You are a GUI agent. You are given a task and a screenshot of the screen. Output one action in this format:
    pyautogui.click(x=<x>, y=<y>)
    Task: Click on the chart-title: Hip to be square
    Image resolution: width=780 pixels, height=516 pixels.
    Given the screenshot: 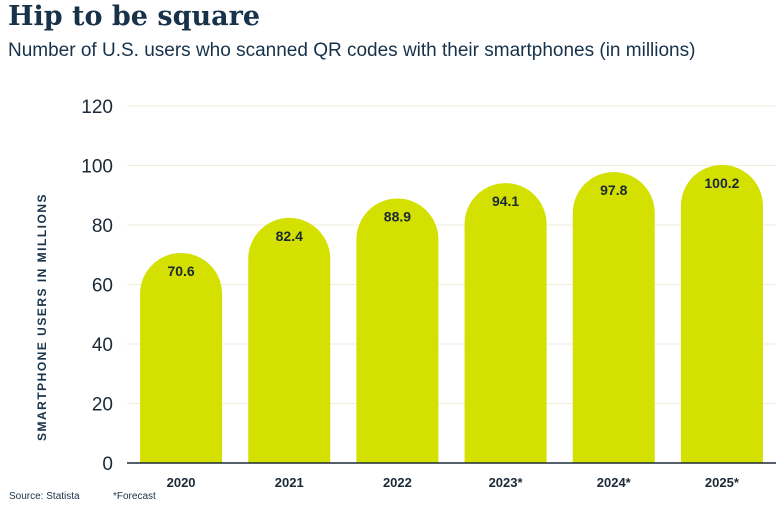 What is the action you would take?
    pyautogui.click(x=134, y=16)
    